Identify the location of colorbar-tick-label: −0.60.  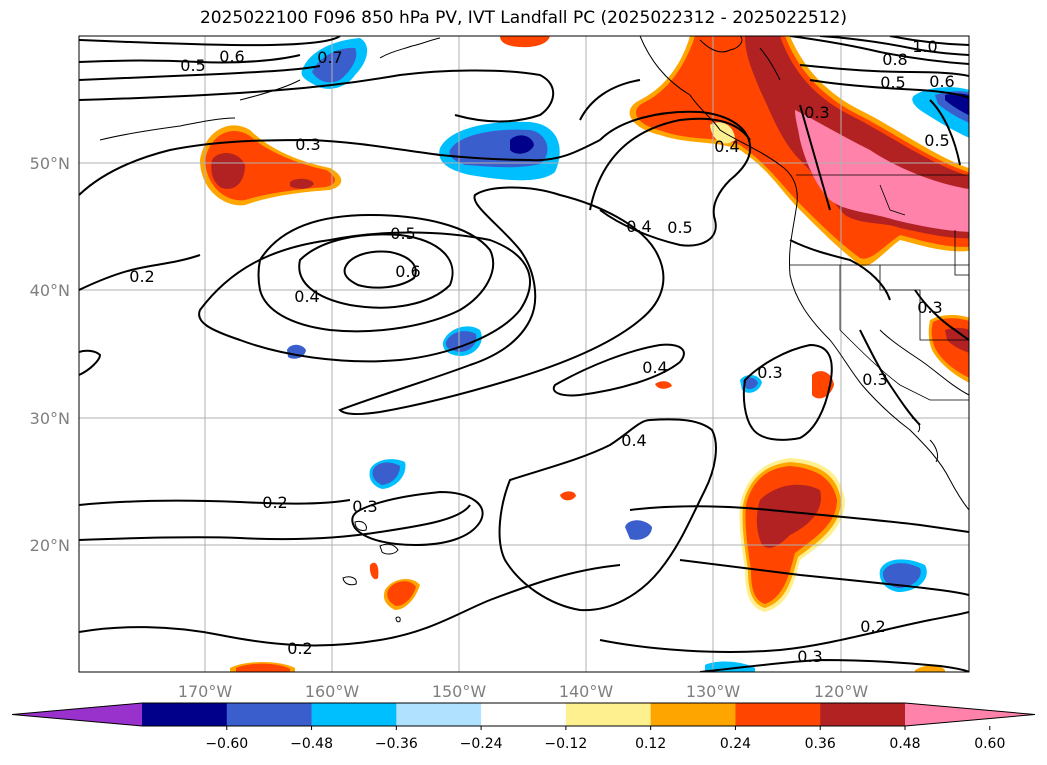
(226, 744).